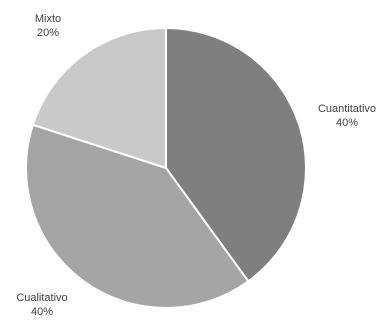 Image resolution: width=383 pixels, height=320 pixels. Describe the element at coordinates (347, 109) in the screenshot. I see `slice-category-label: Cuantitativo` at that location.